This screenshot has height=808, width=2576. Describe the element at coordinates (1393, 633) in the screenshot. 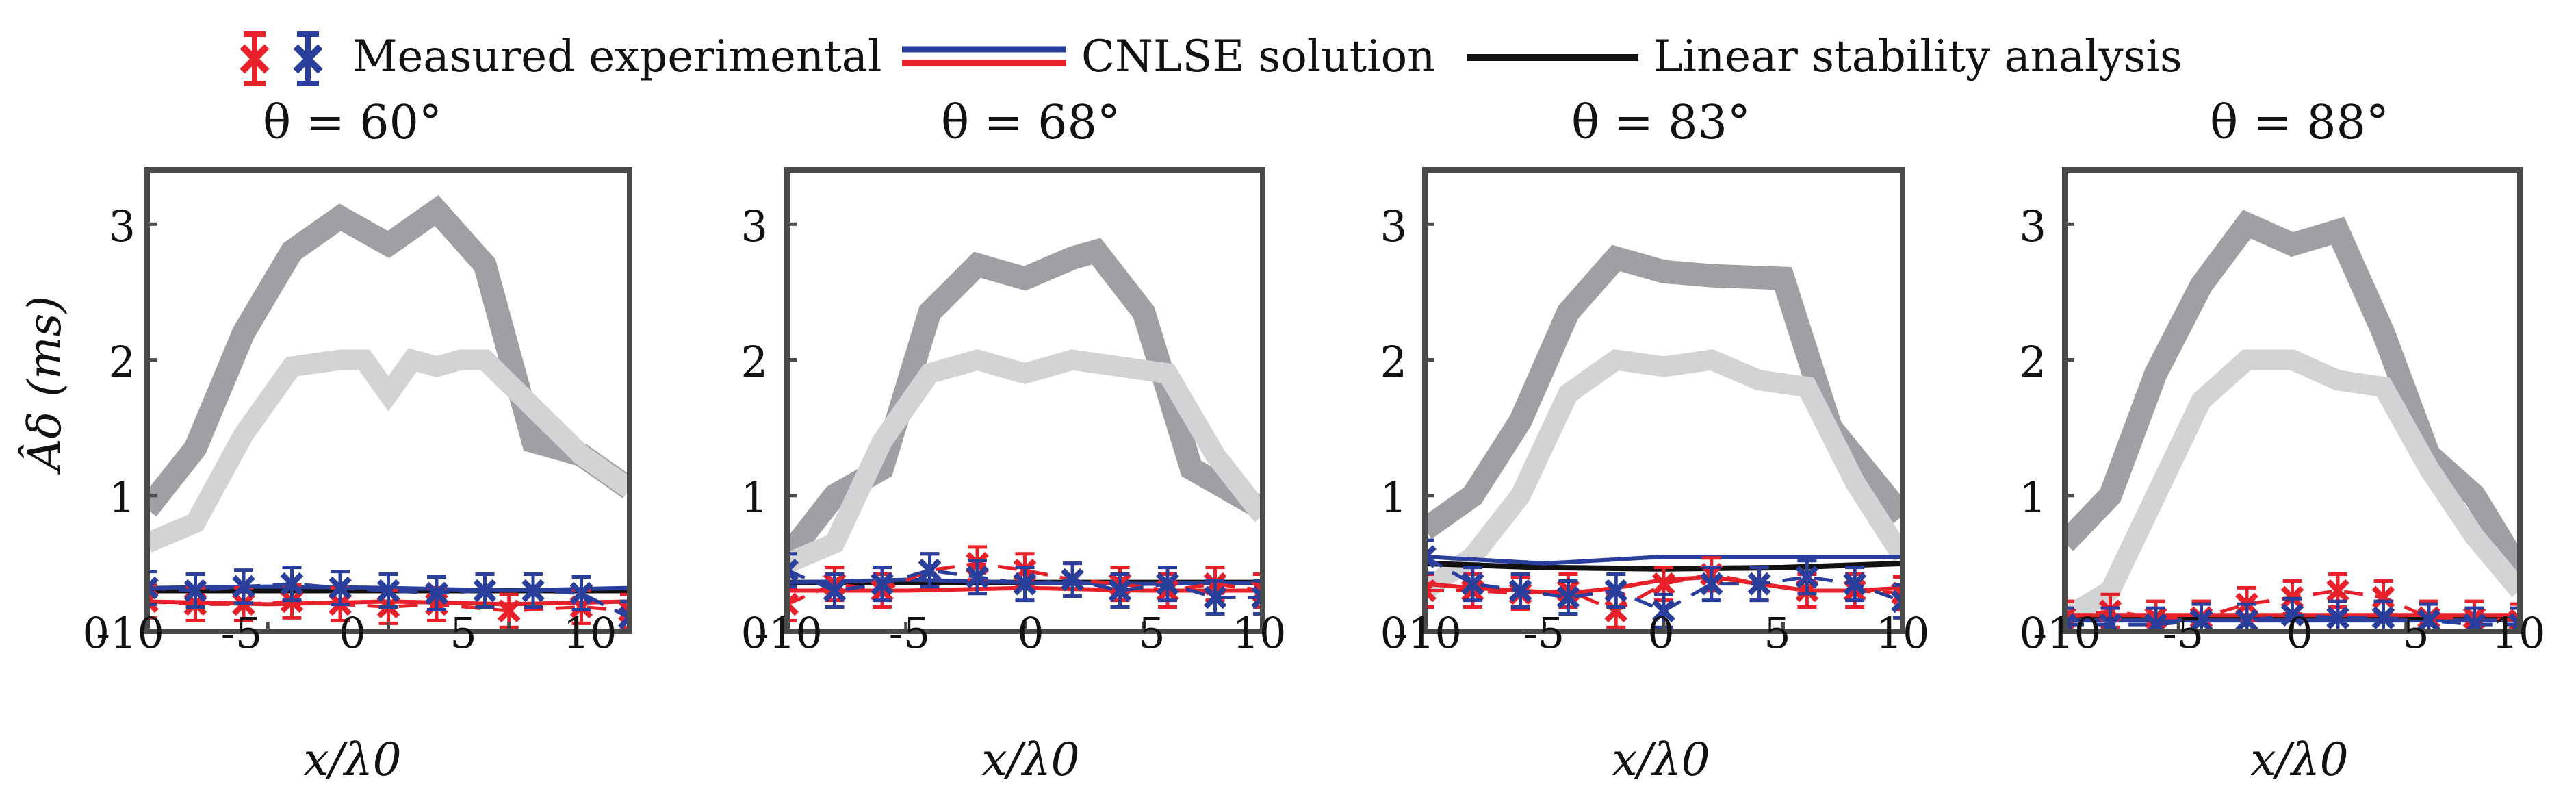

I see `panel-3-ytick-0: 0` at that location.